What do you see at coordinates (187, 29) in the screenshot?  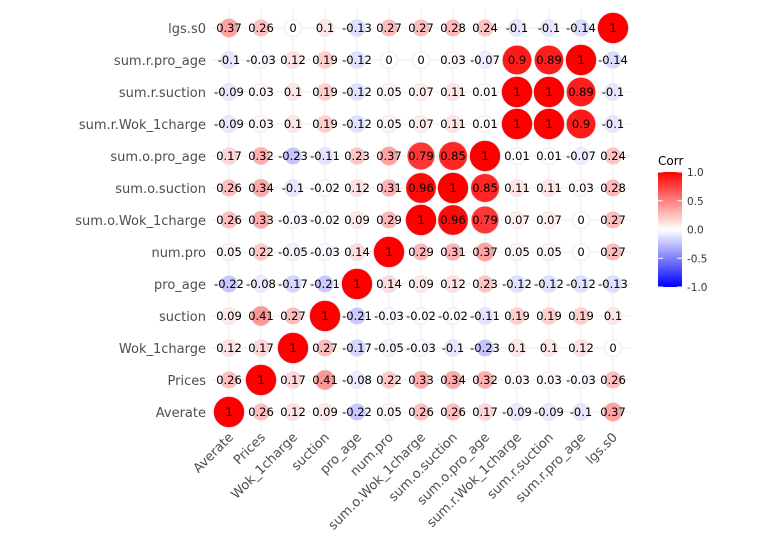 I see `y-tick-label: lgs.s0` at bounding box center [187, 29].